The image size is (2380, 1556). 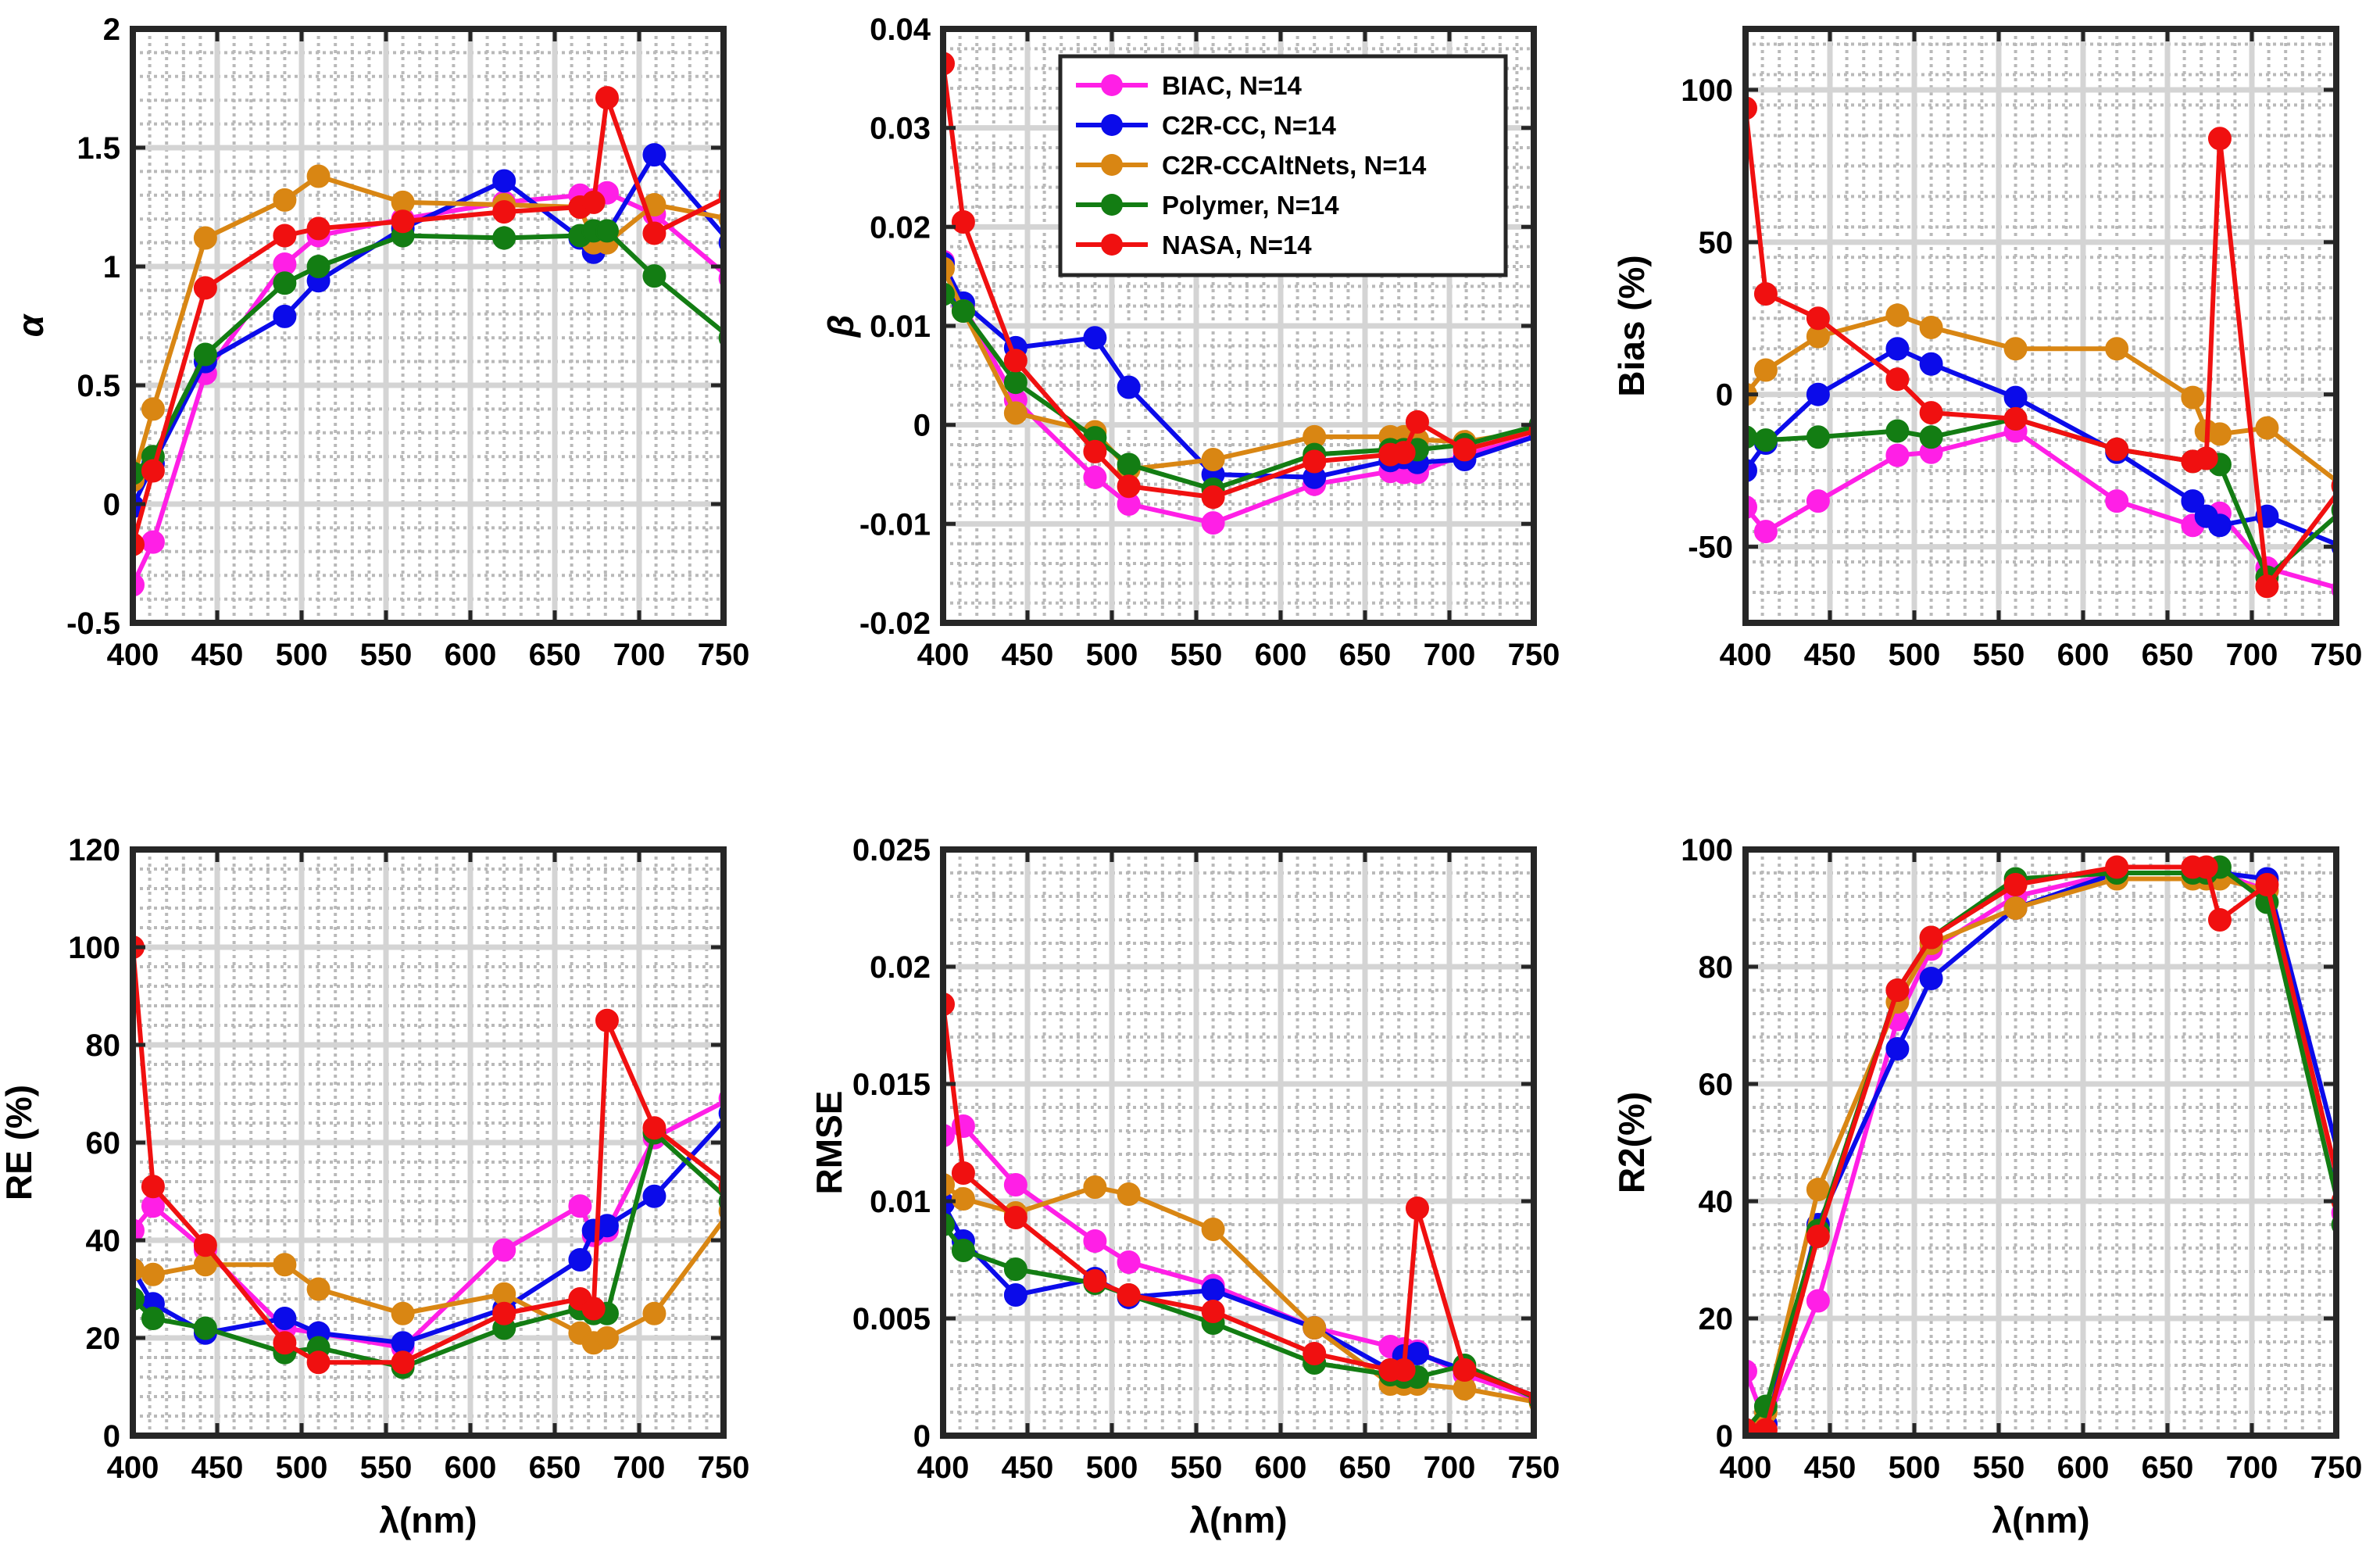 What do you see at coordinates (900, 30) in the screenshot?
I see `y-tick-label: 0.04` at bounding box center [900, 30].